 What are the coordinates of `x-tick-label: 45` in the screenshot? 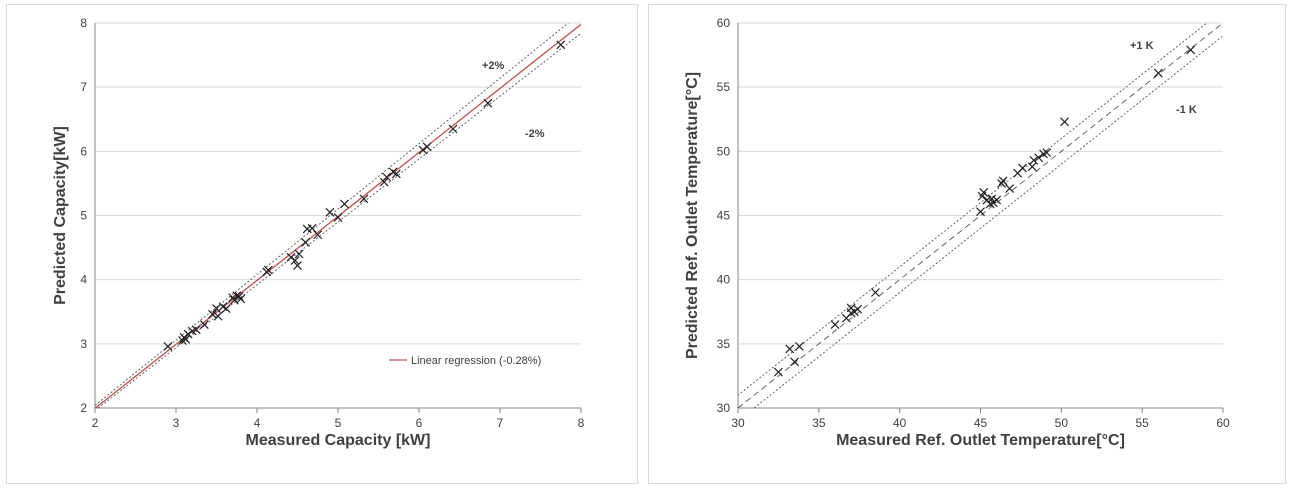 It's located at (981, 423).